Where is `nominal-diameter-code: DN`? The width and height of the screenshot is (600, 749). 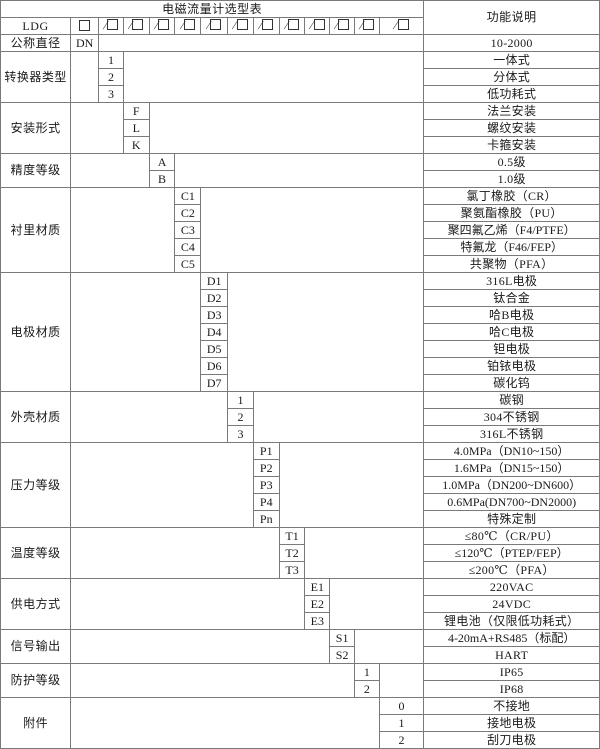
nominal-diameter-code: DN is located at coordinates (85, 43).